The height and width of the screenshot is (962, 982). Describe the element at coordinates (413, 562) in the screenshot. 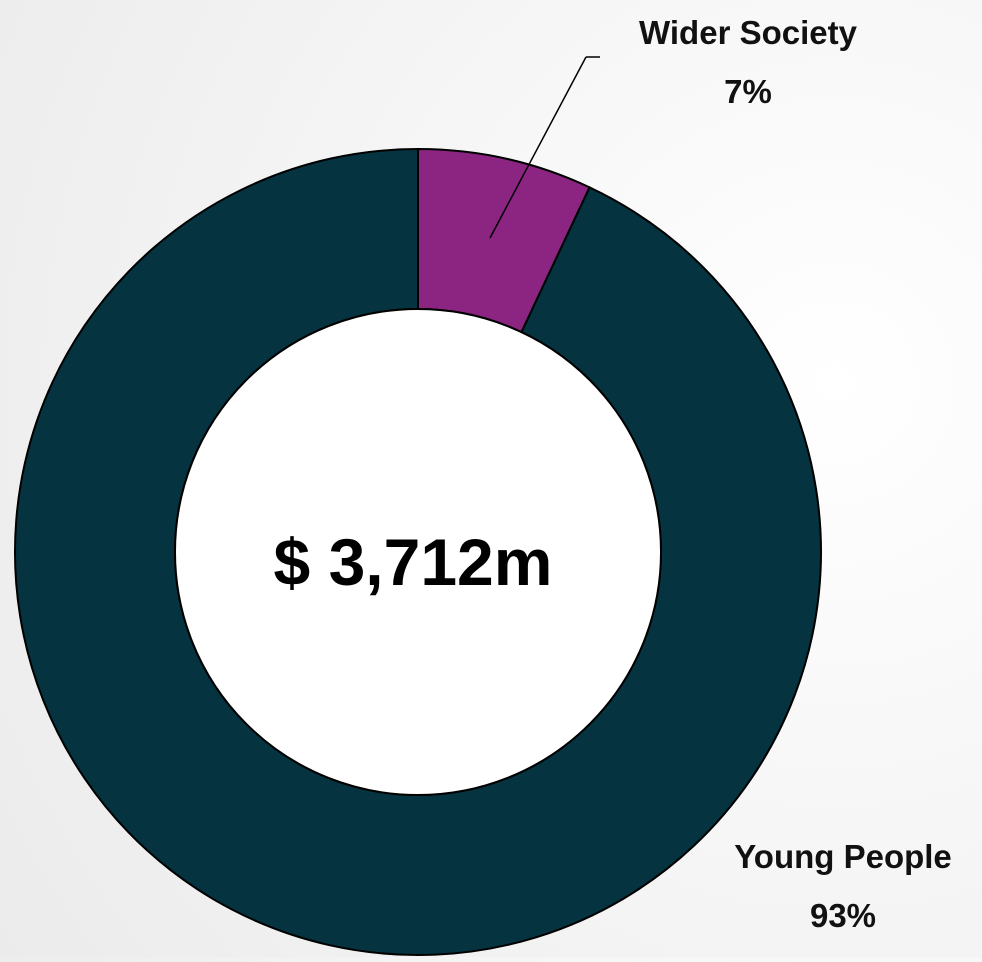

I see `donut-center-total: $ 3,712m` at that location.